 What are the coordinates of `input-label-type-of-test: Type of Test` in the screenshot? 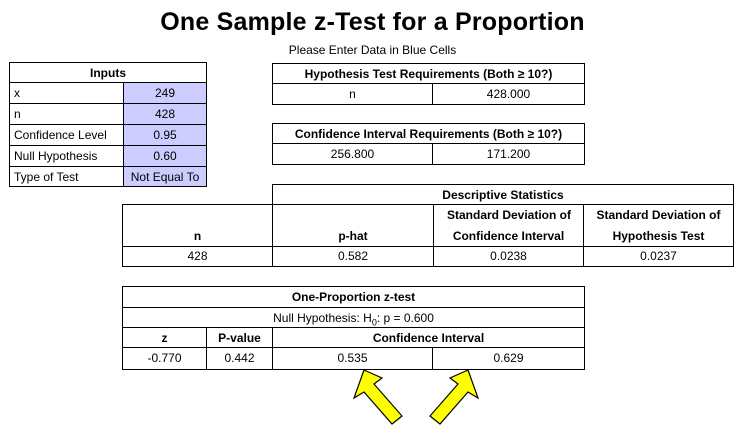 It's located at (67, 176).